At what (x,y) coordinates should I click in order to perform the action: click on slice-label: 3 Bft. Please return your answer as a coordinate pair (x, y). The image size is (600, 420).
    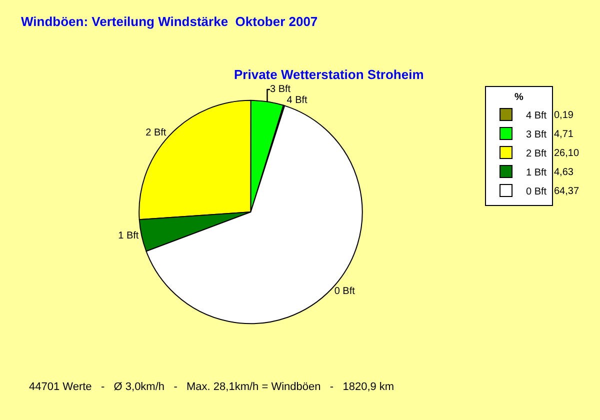
    Looking at the image, I should click on (280, 89).